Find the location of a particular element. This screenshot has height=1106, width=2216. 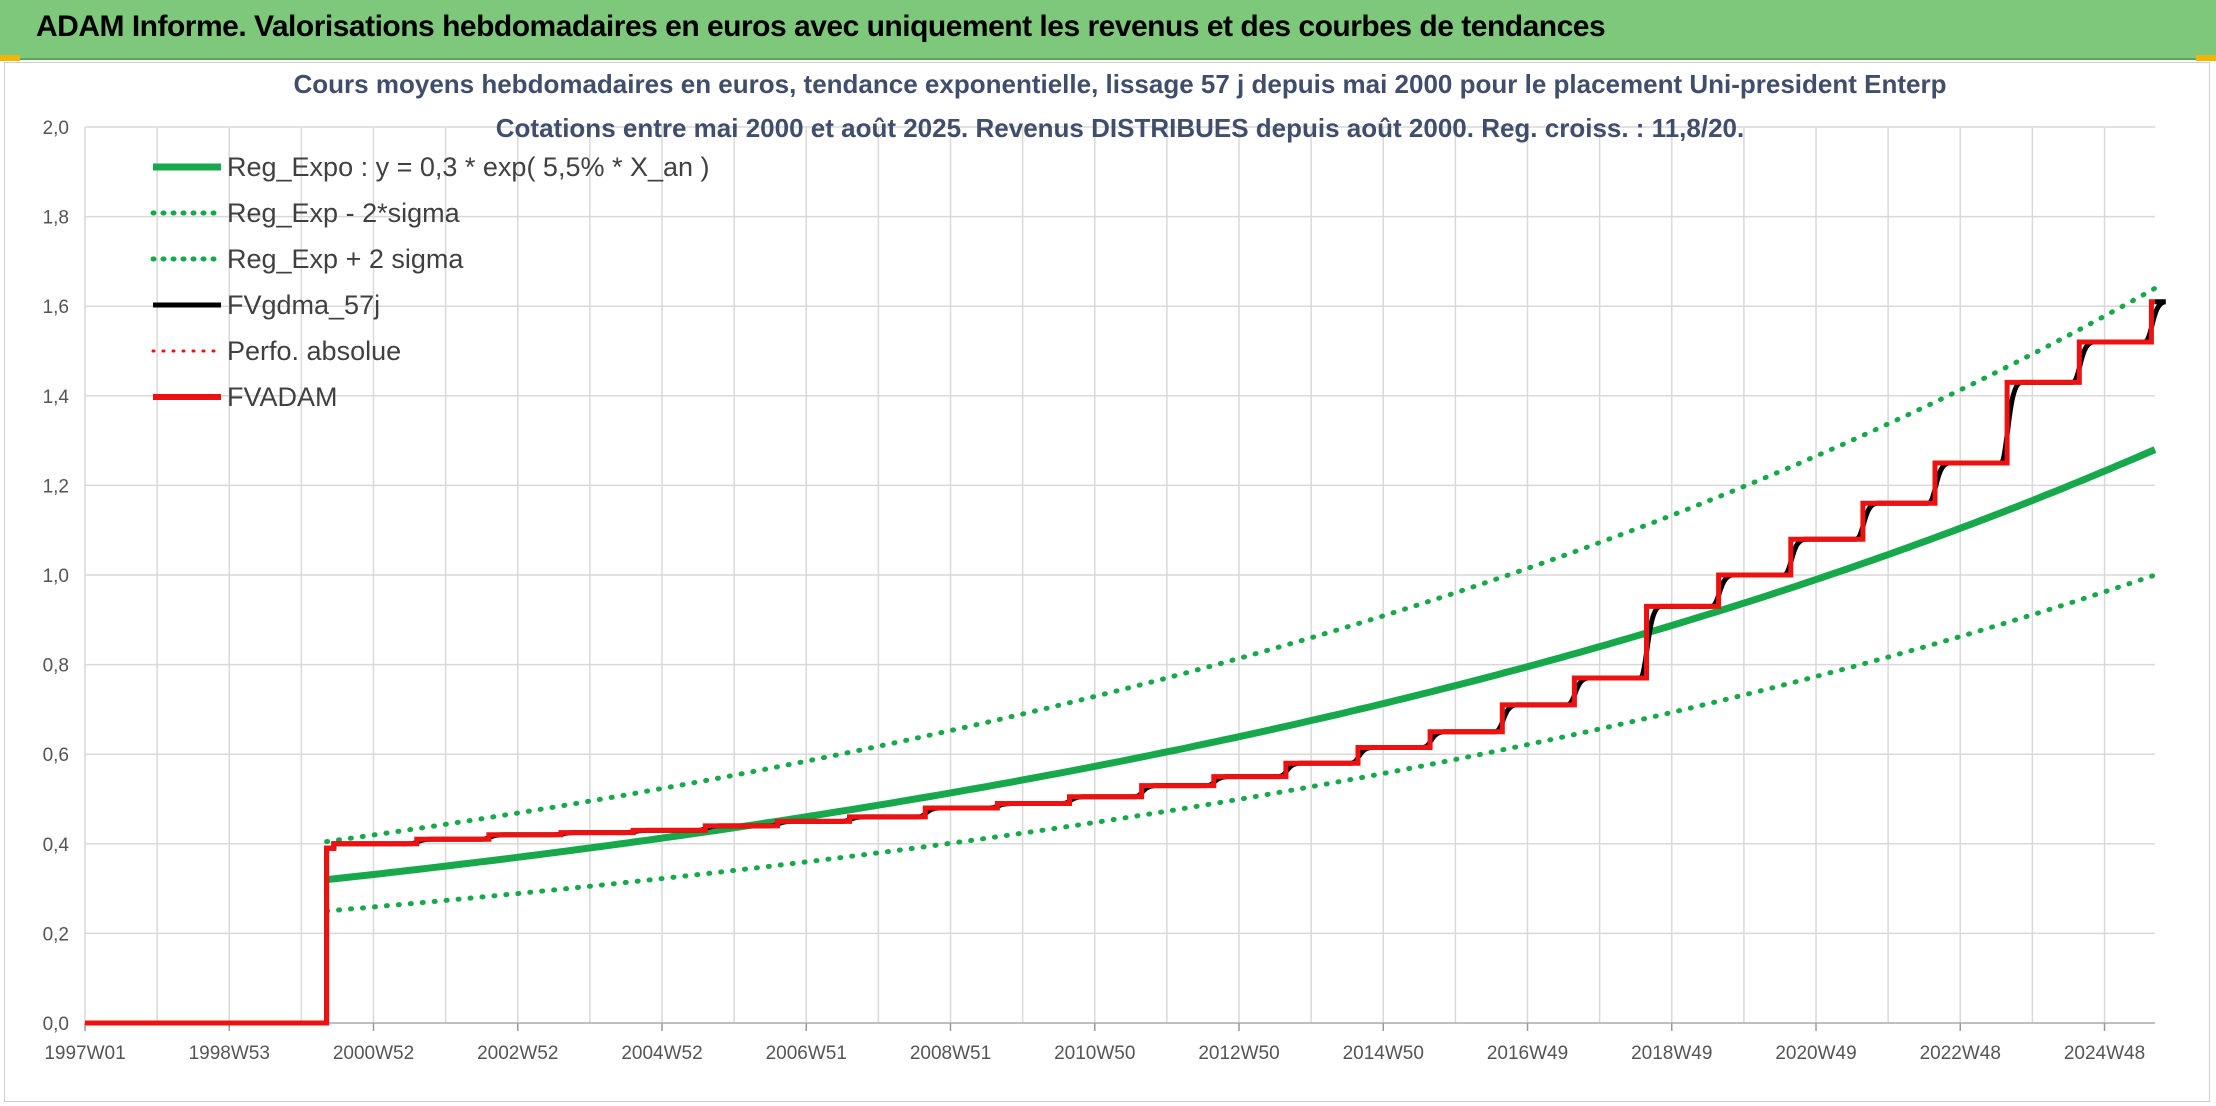

x-tick-label: 2024W48 is located at coordinates (2104, 1053).